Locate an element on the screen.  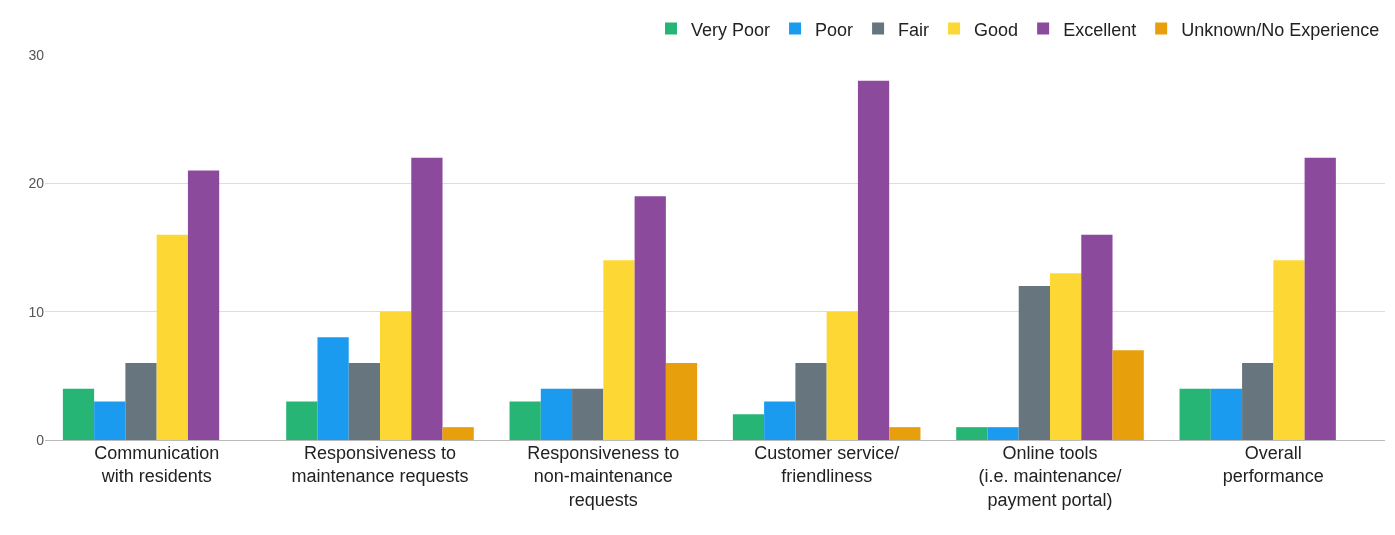
legend-label: Fair is located at coordinates (914, 29).